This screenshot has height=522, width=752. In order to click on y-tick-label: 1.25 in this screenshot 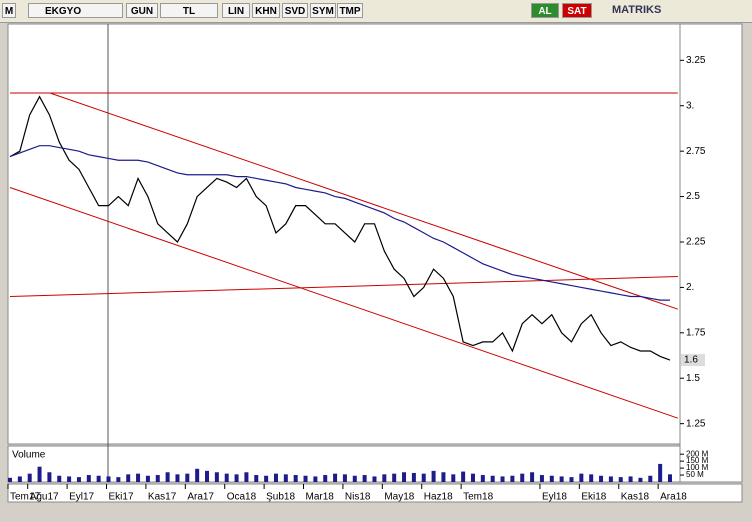, I will do `click(696, 423)`.